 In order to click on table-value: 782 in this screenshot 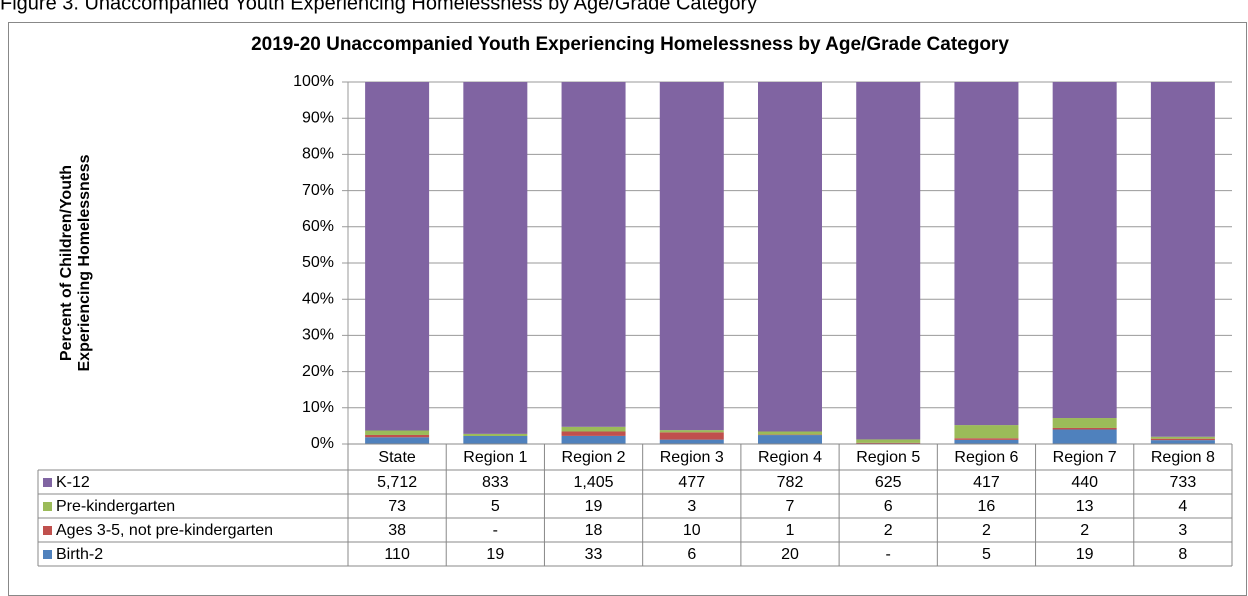, I will do `click(790, 482)`.